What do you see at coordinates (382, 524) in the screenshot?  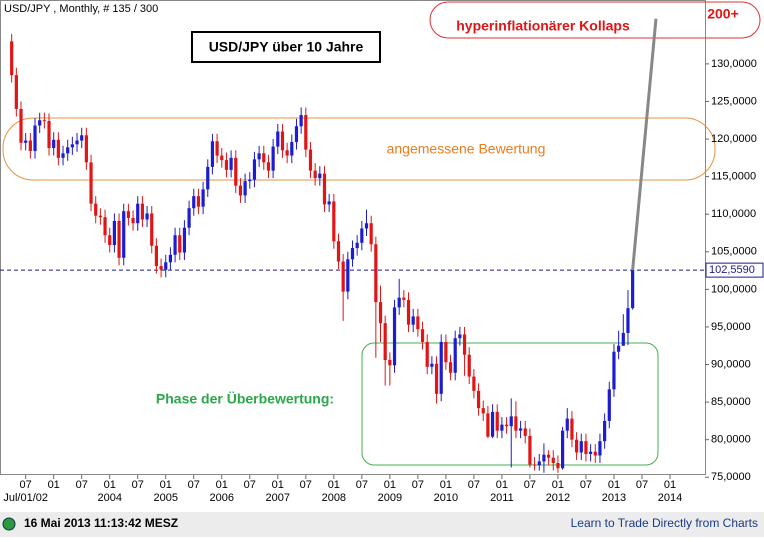 I see `footer-bar` at bounding box center [382, 524].